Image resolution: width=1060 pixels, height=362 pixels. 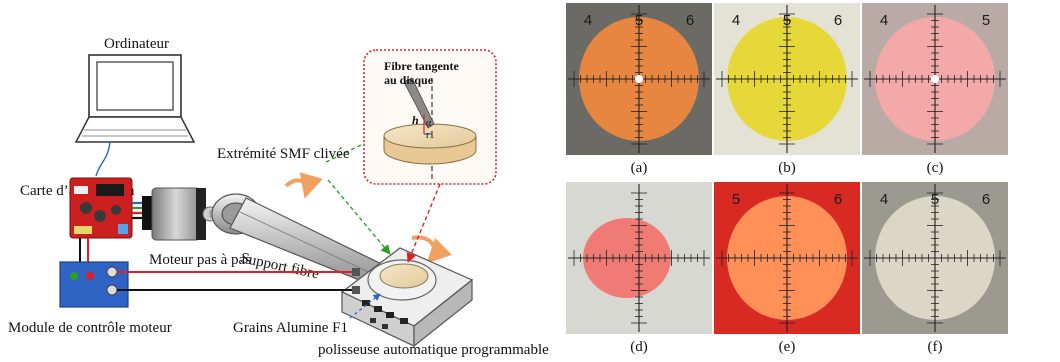 What do you see at coordinates (639, 268) in the screenshot?
I see `micrograph-panel: (d)` at bounding box center [639, 268].